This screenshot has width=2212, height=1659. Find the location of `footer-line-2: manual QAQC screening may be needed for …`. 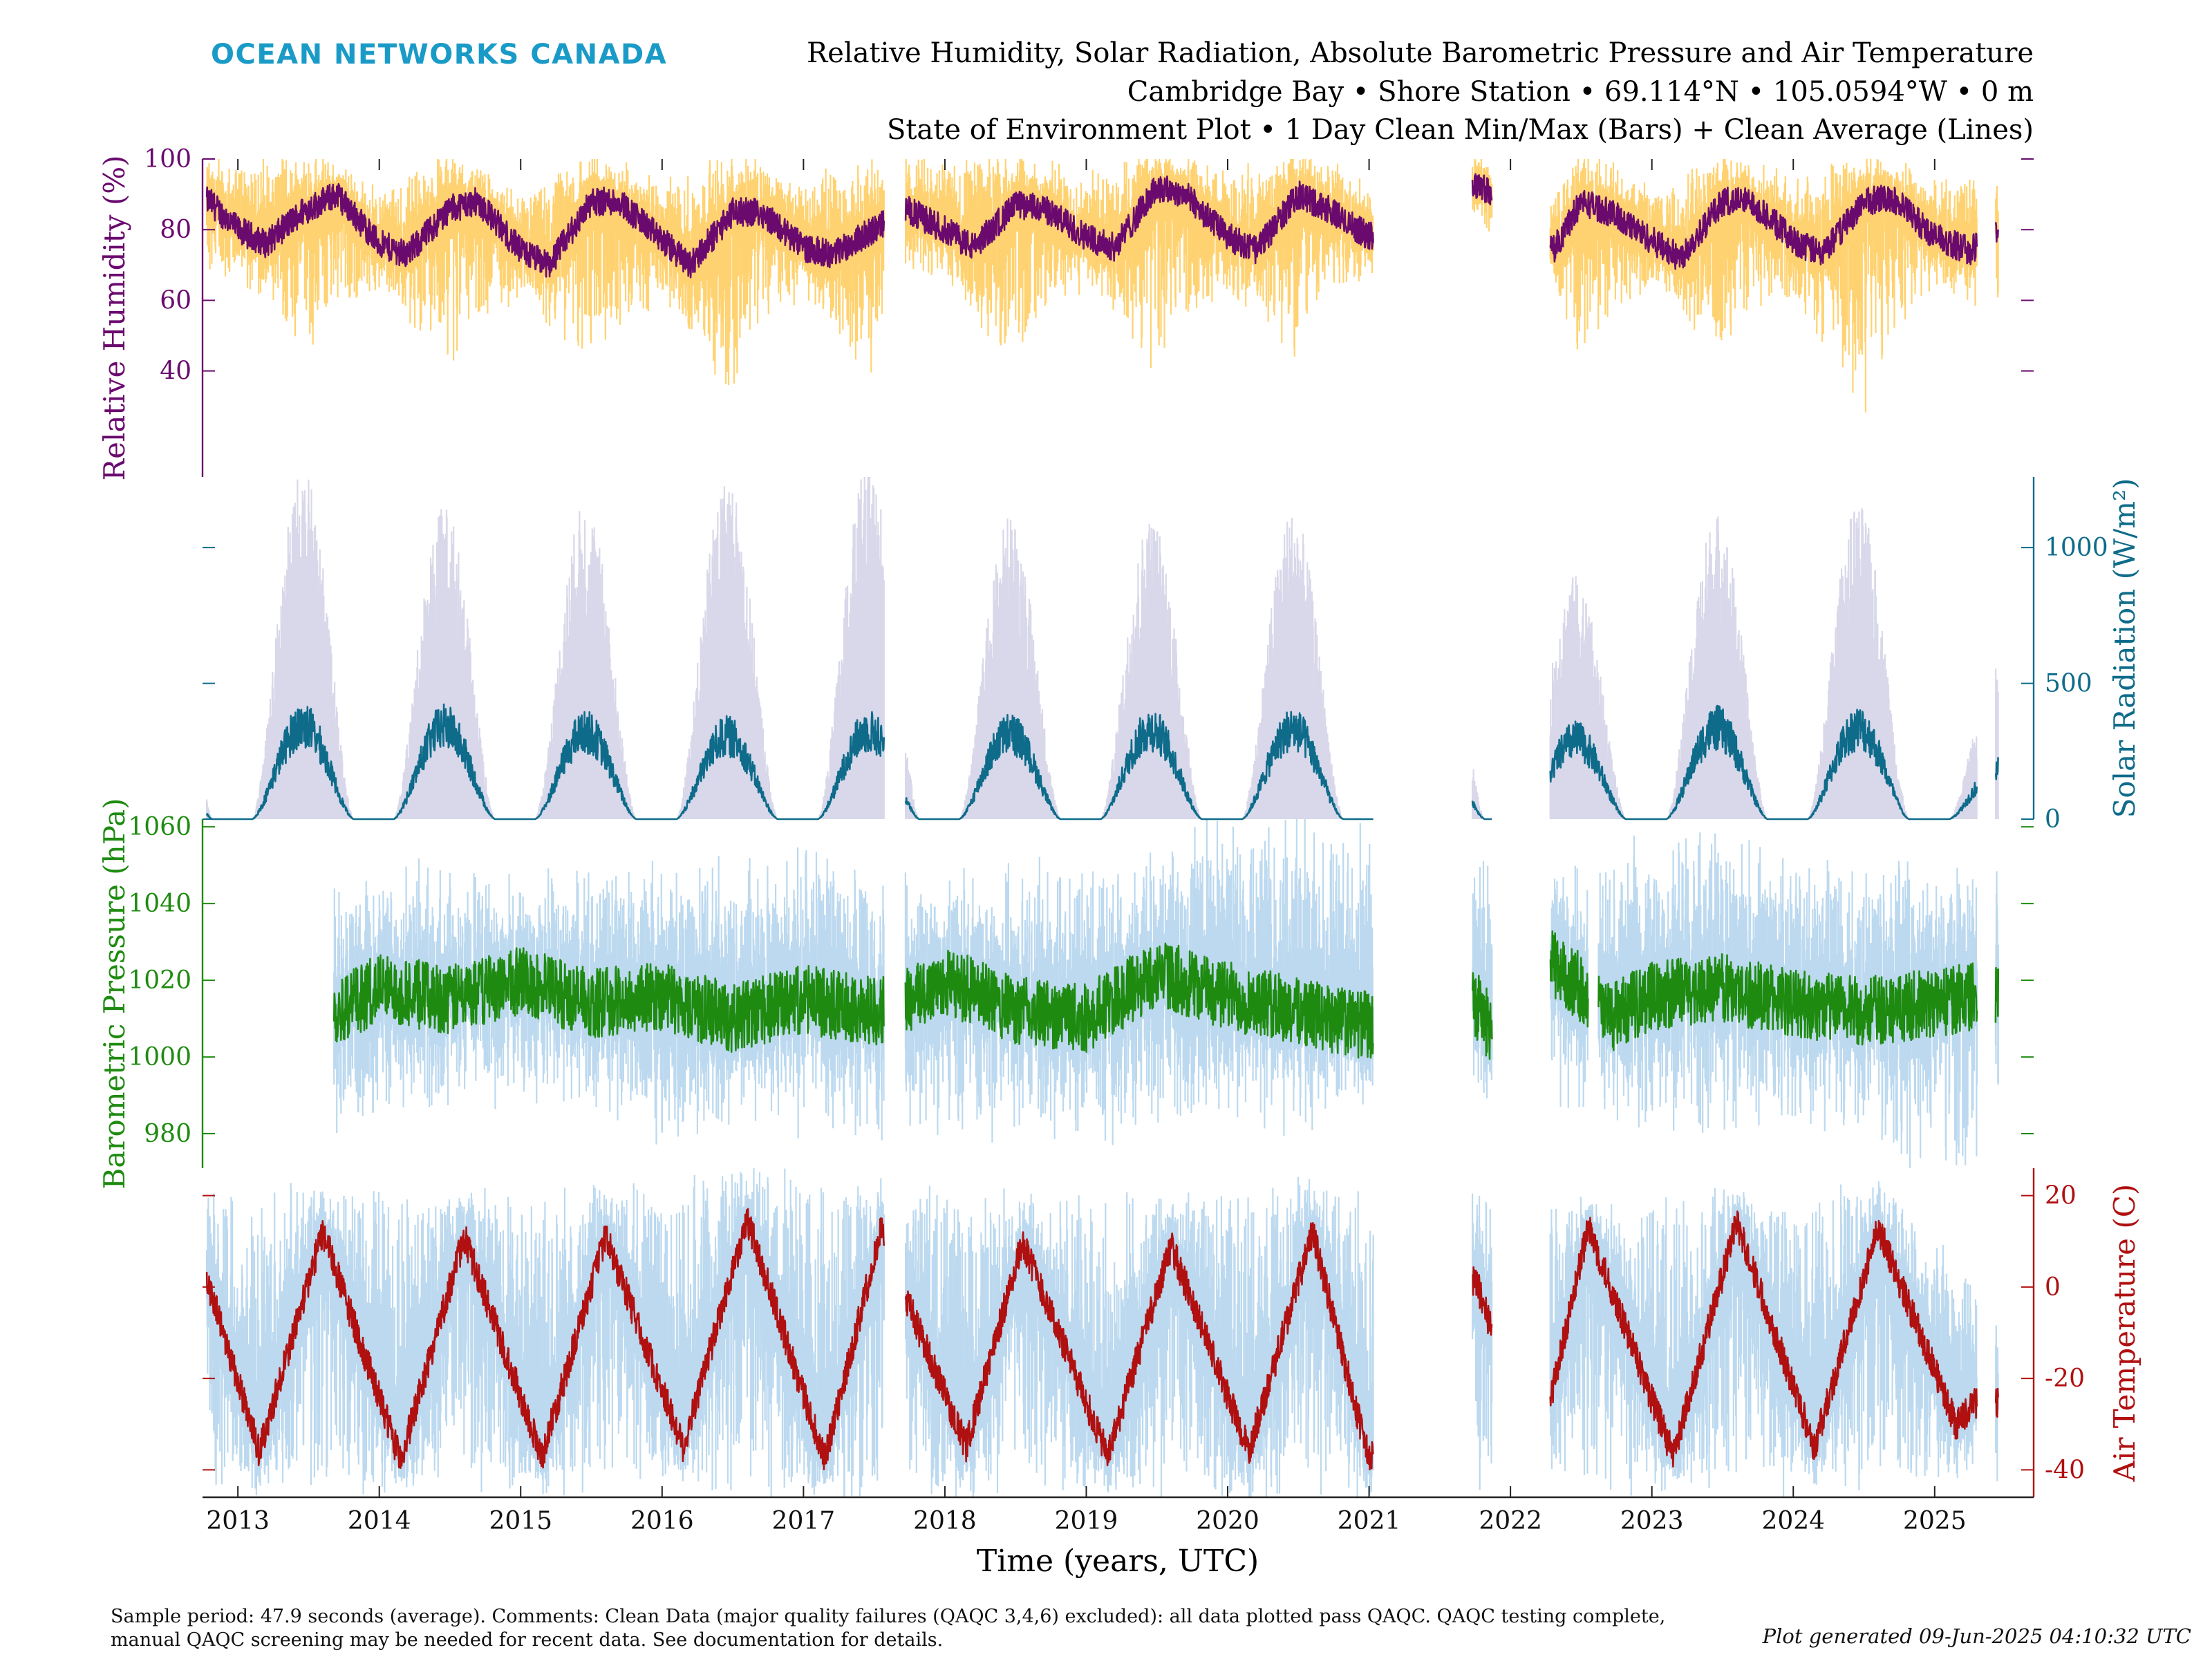

footer-line-2: manual QAQC screening may be needed for … is located at coordinates (527, 1640).